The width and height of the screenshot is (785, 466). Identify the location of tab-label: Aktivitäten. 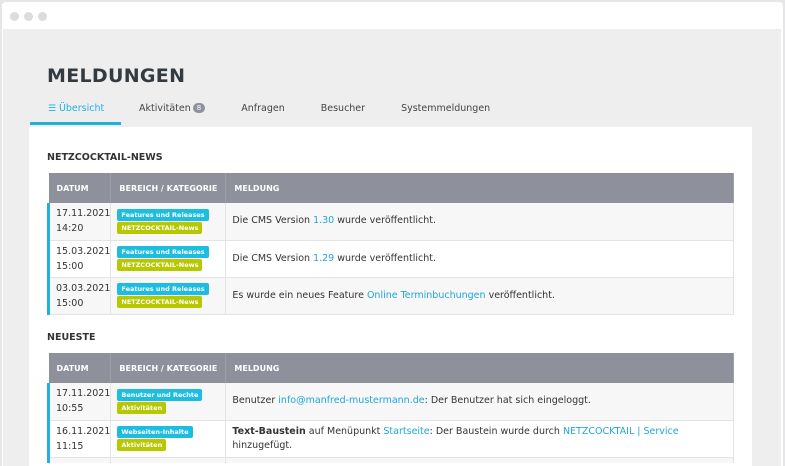
(165, 108).